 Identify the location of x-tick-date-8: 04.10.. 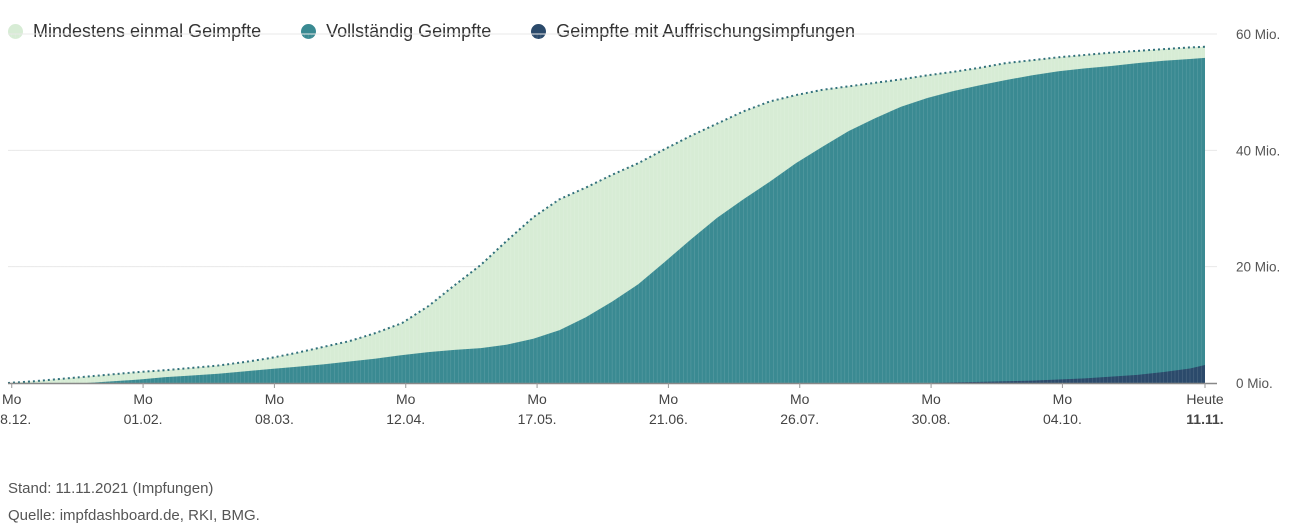
(1062, 419).